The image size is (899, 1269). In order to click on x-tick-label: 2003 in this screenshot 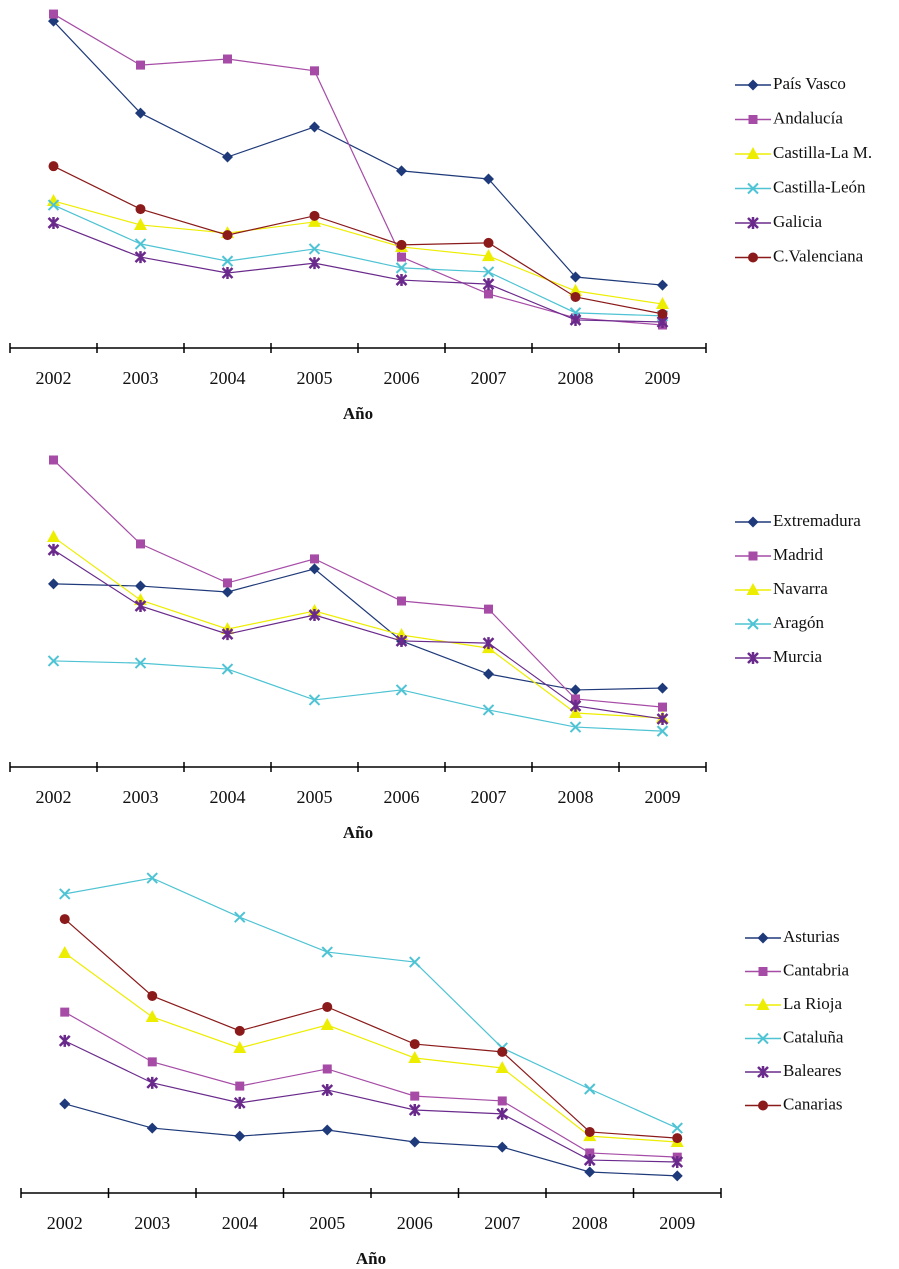, I will do `click(141, 378)`.